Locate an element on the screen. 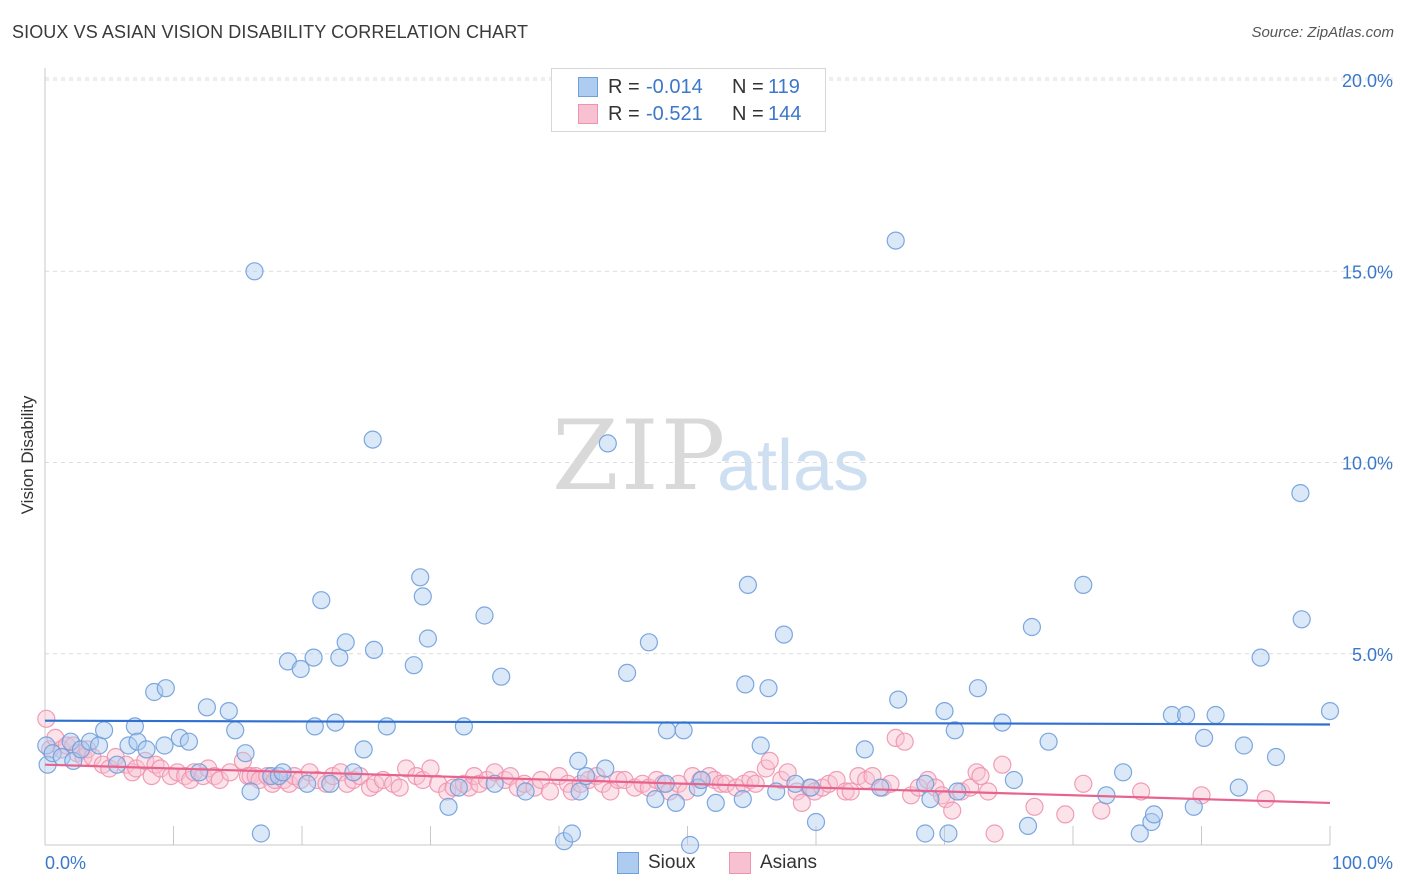 The image size is (1406, 892). n-value: 119 is located at coordinates (784, 86).